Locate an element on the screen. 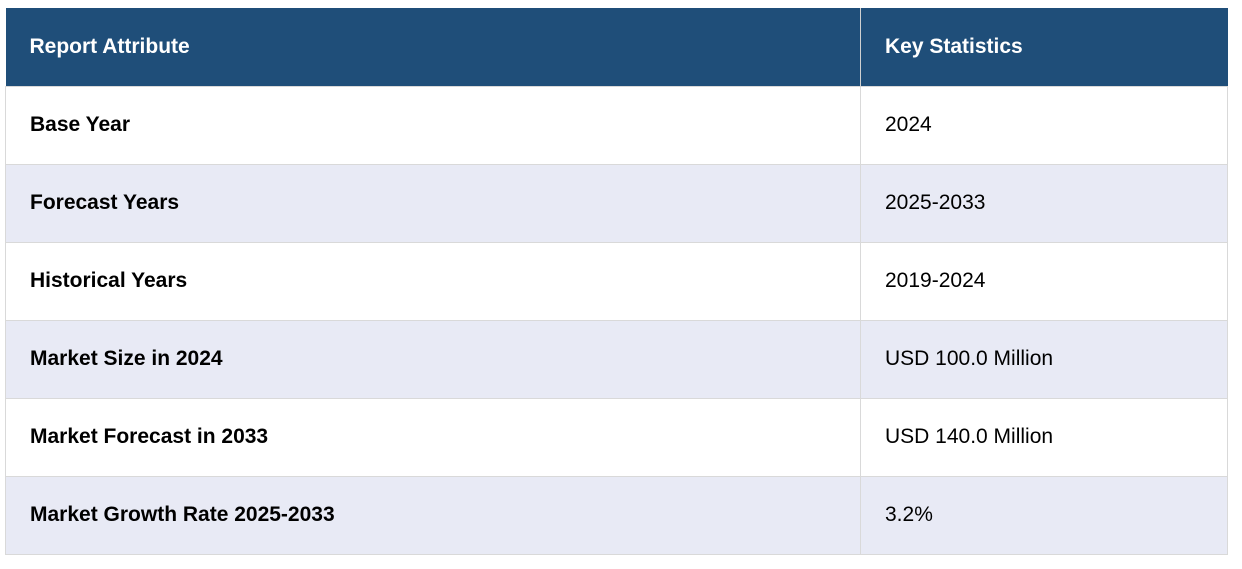  row-value: 2025-2033 is located at coordinates (1044, 203).